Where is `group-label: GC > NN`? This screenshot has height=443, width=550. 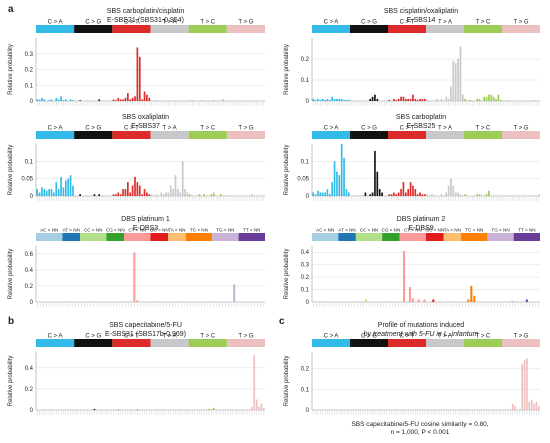
group-label: GC > NN is located at coordinates (159, 230).